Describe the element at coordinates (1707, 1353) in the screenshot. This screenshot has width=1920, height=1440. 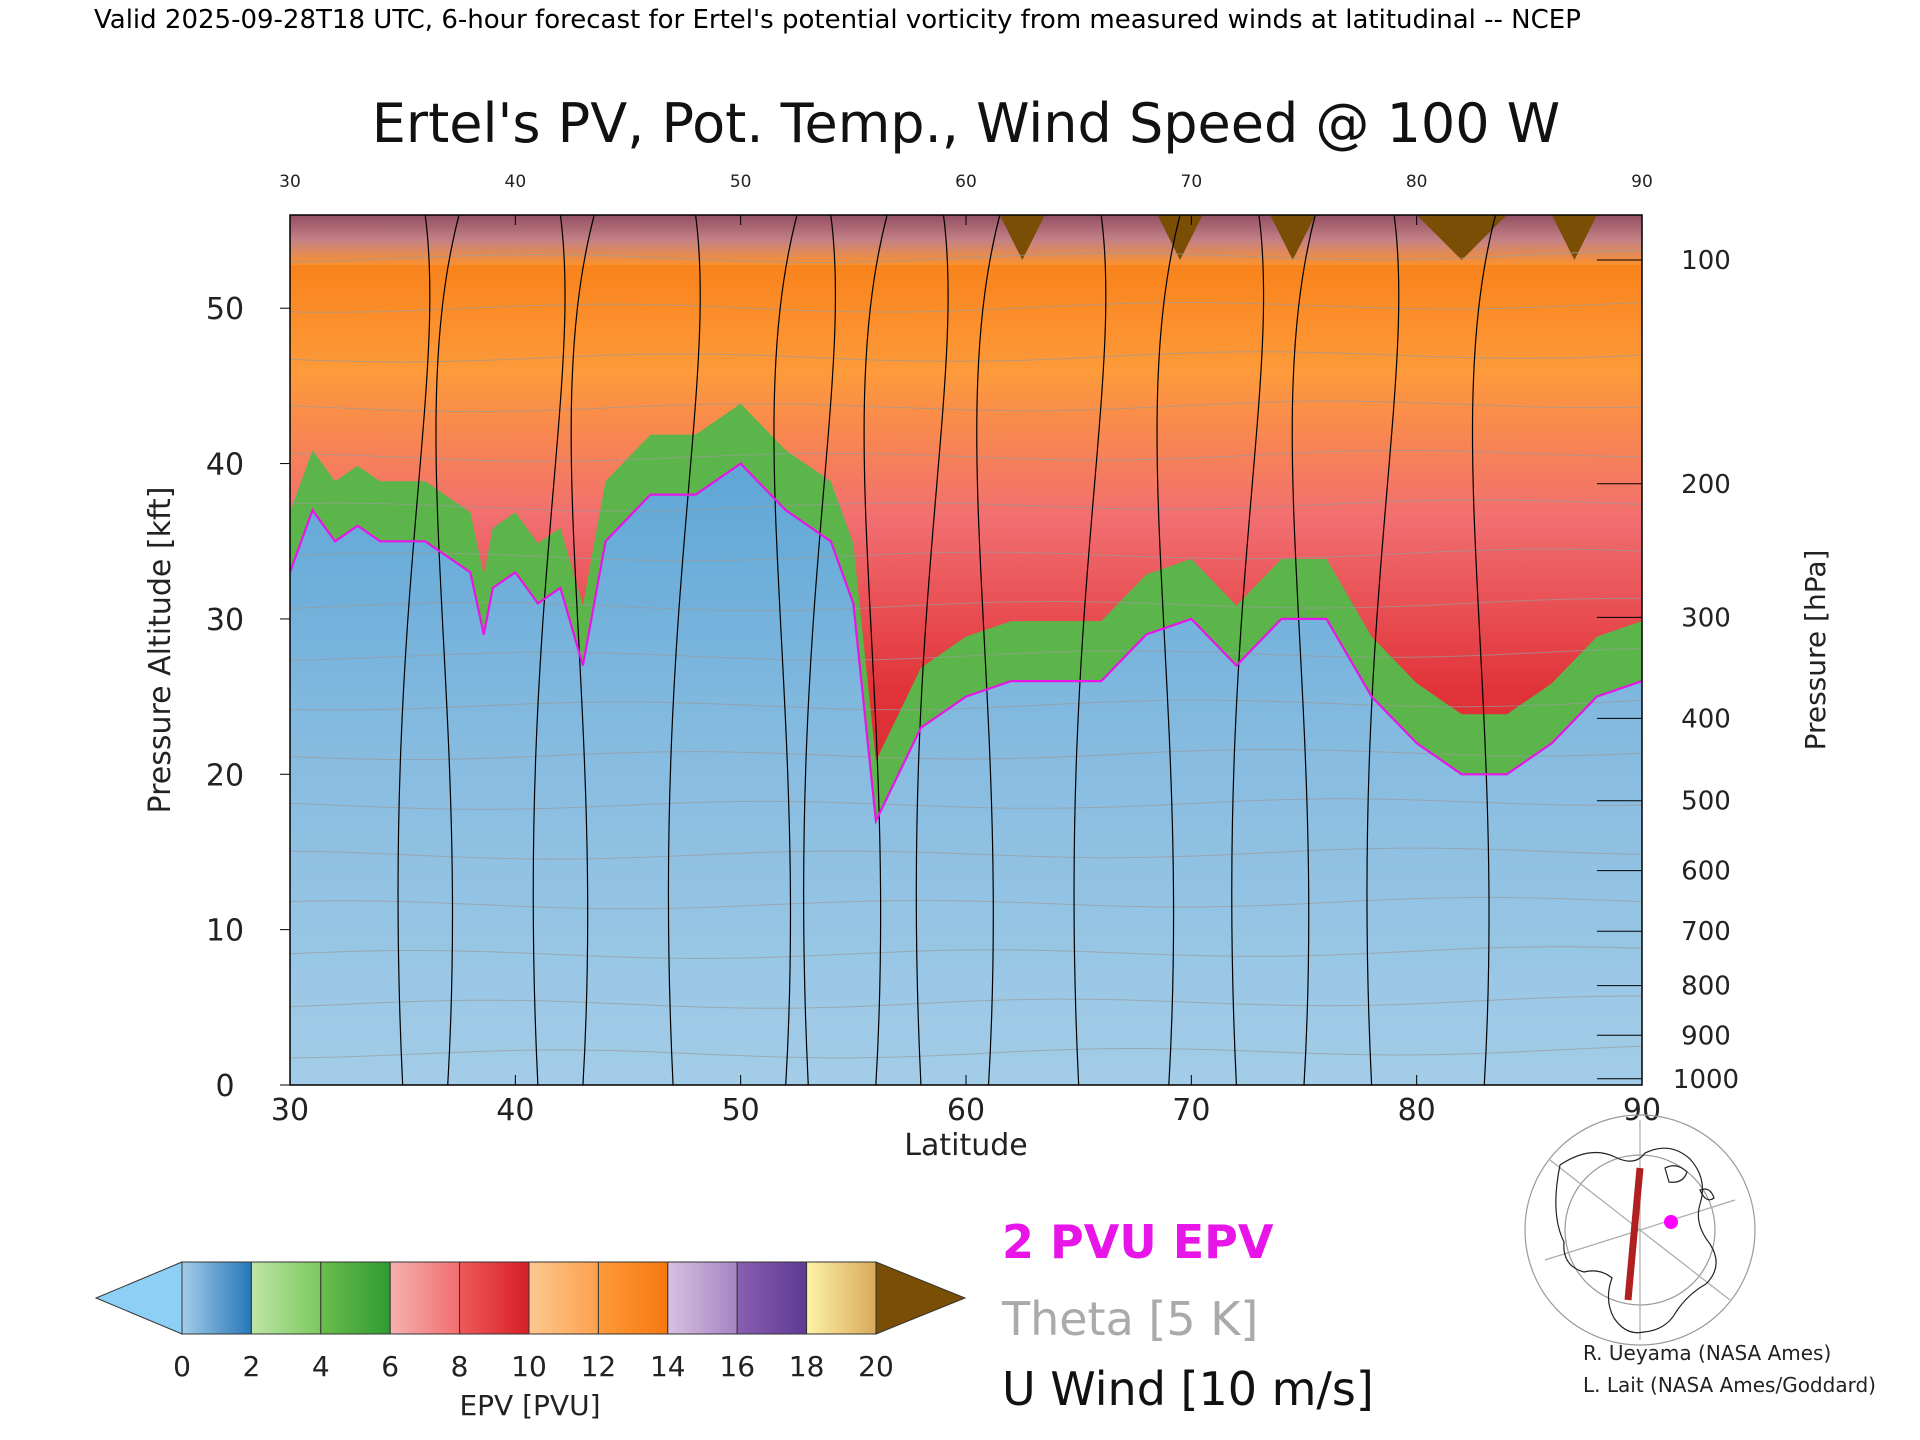
I see `credit-line-1: R. Ueyama (NASA Ames)` at that location.